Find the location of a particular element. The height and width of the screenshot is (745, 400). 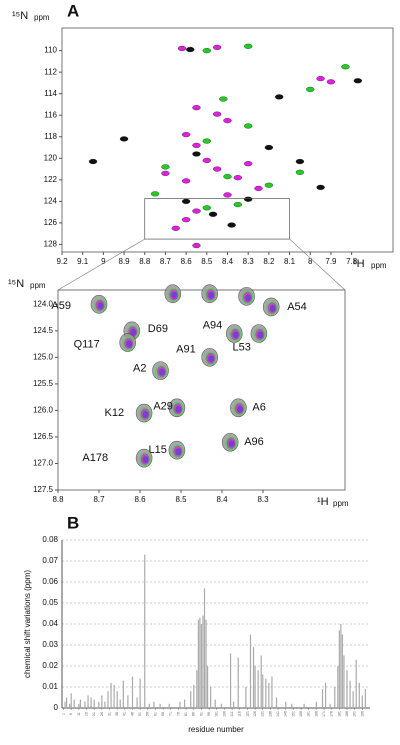

zoom-region is located at coordinates (217, 219).